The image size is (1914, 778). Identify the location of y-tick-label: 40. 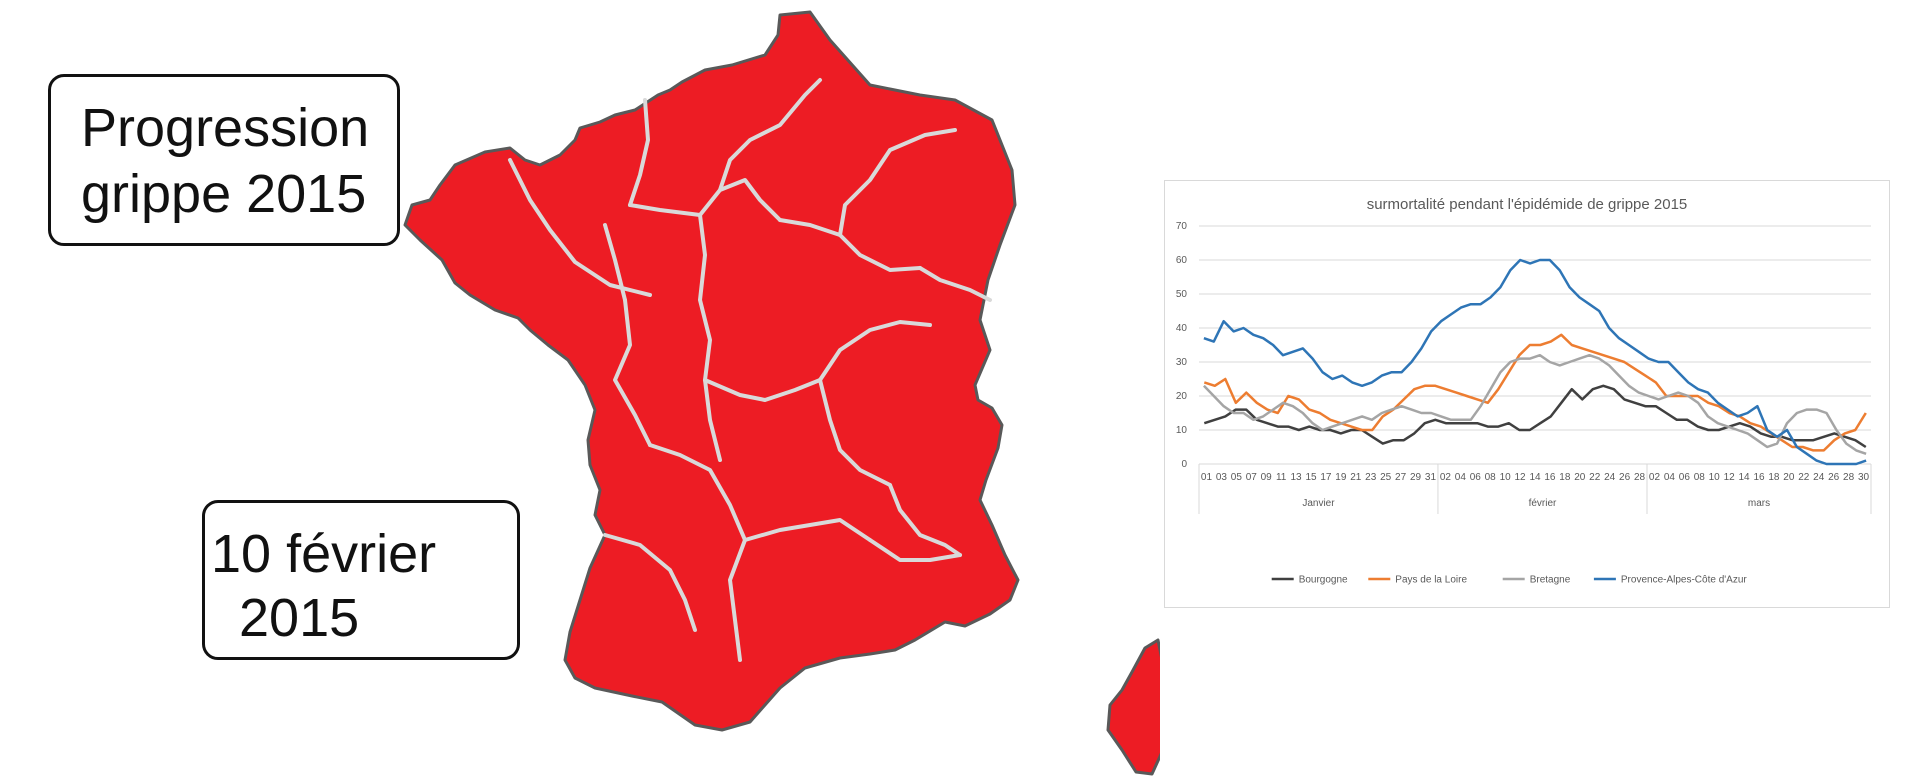
(1182, 328).